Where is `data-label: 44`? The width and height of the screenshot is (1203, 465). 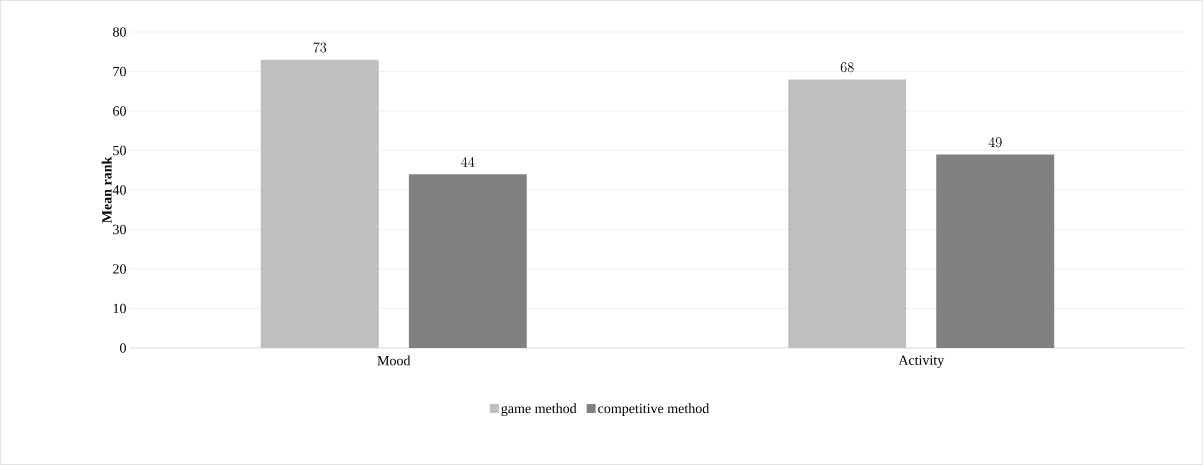 data-label: 44 is located at coordinates (468, 161).